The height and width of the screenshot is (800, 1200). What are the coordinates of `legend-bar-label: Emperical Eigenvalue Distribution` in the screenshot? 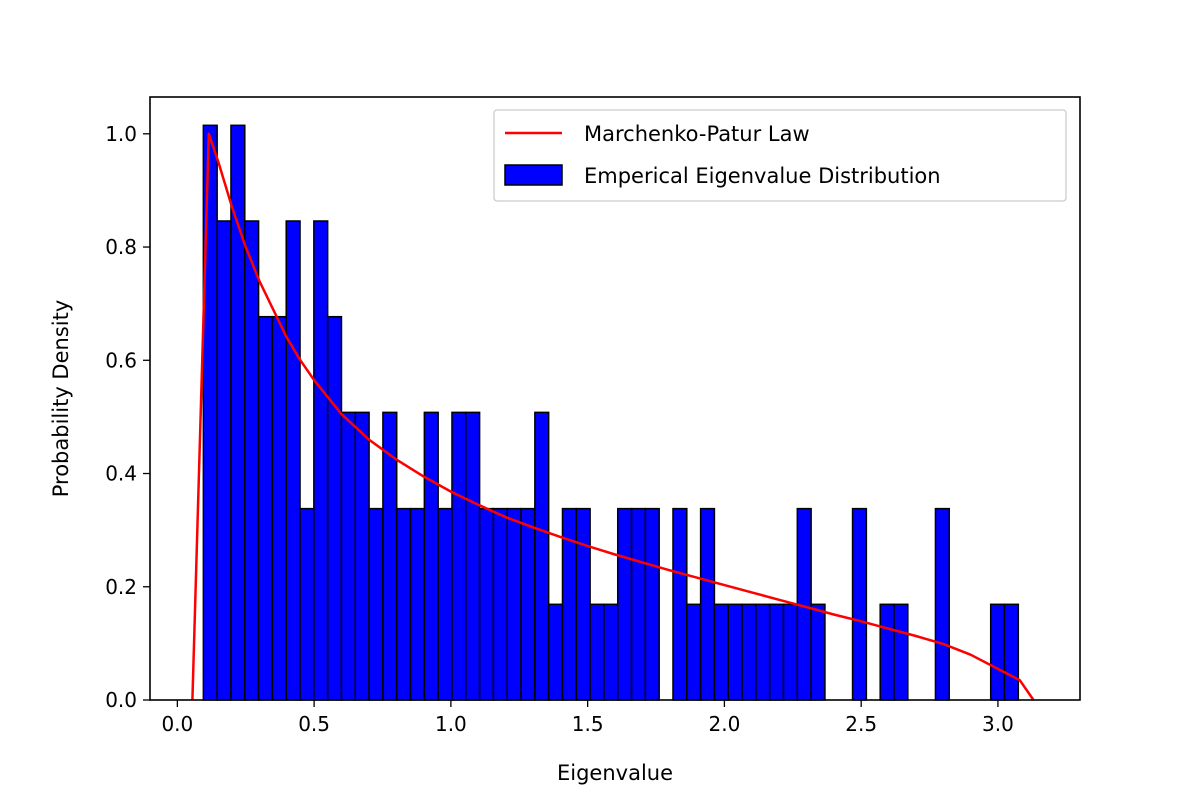 It's located at (762, 176).